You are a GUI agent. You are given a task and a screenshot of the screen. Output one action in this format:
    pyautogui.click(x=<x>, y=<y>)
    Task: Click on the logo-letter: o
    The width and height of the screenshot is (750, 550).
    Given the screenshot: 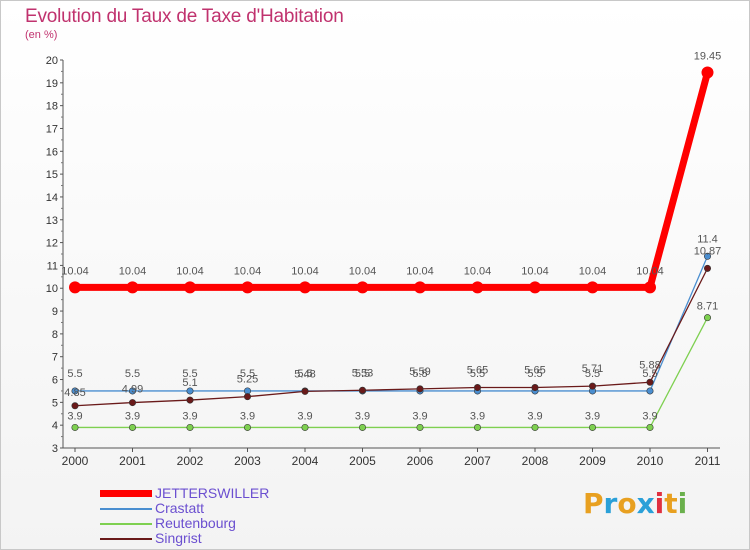 What is the action you would take?
    pyautogui.click(x=627, y=503)
    